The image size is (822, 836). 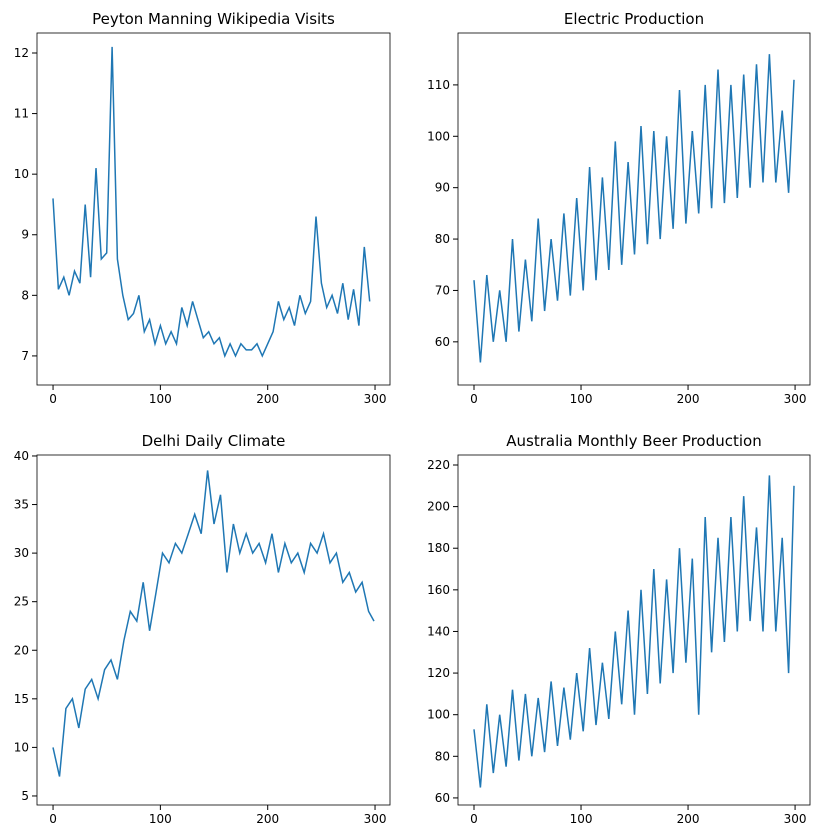 What do you see at coordinates (21, 699) in the screenshot?
I see `y-tick-label: 15` at bounding box center [21, 699].